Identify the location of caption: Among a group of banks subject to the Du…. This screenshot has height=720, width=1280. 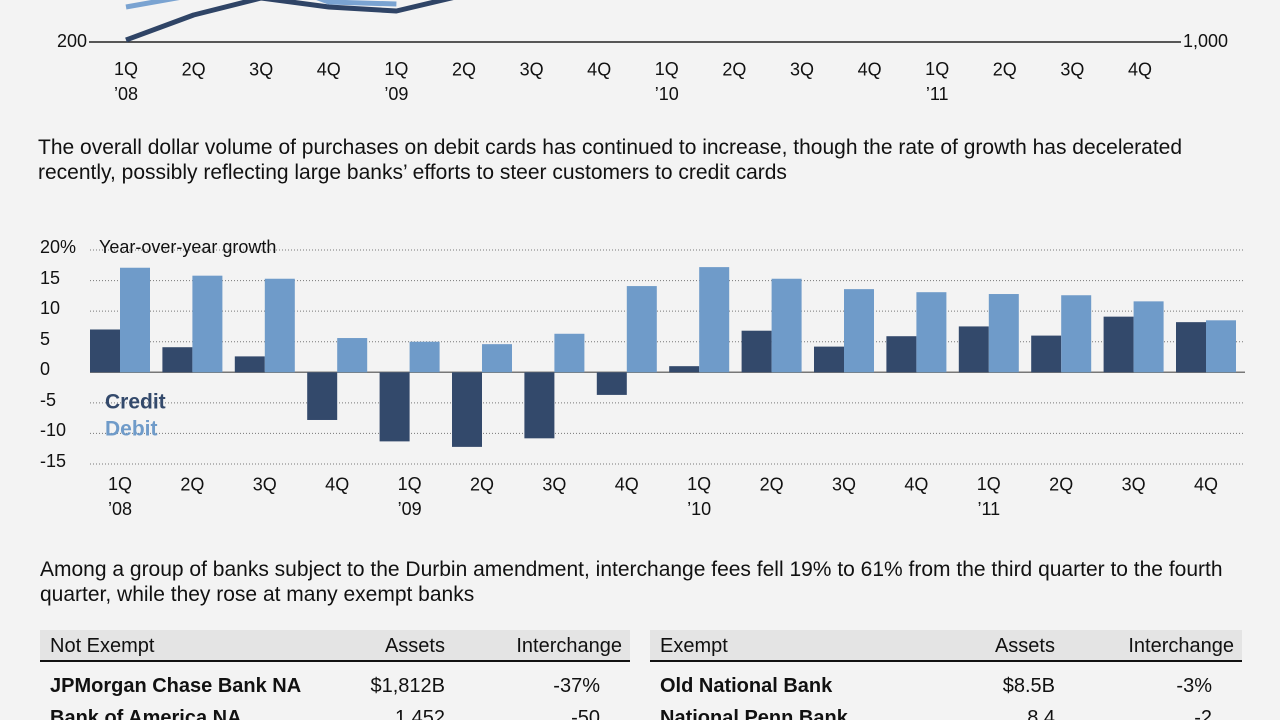
(631, 582).